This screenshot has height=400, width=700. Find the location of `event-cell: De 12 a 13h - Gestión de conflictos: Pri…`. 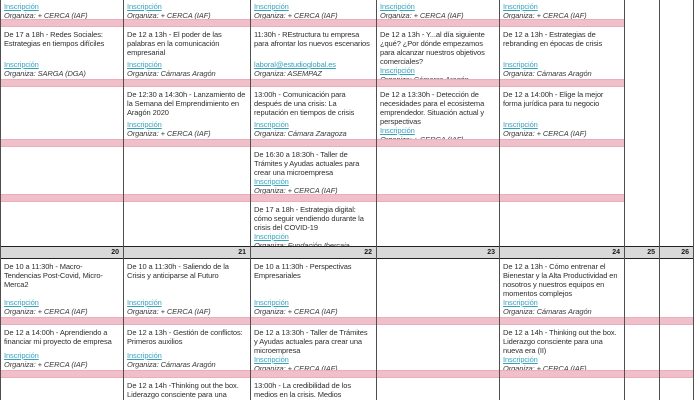

event-cell: De 12 a 13h - Gestión de conflictos: Pri… is located at coordinates (186, 348).